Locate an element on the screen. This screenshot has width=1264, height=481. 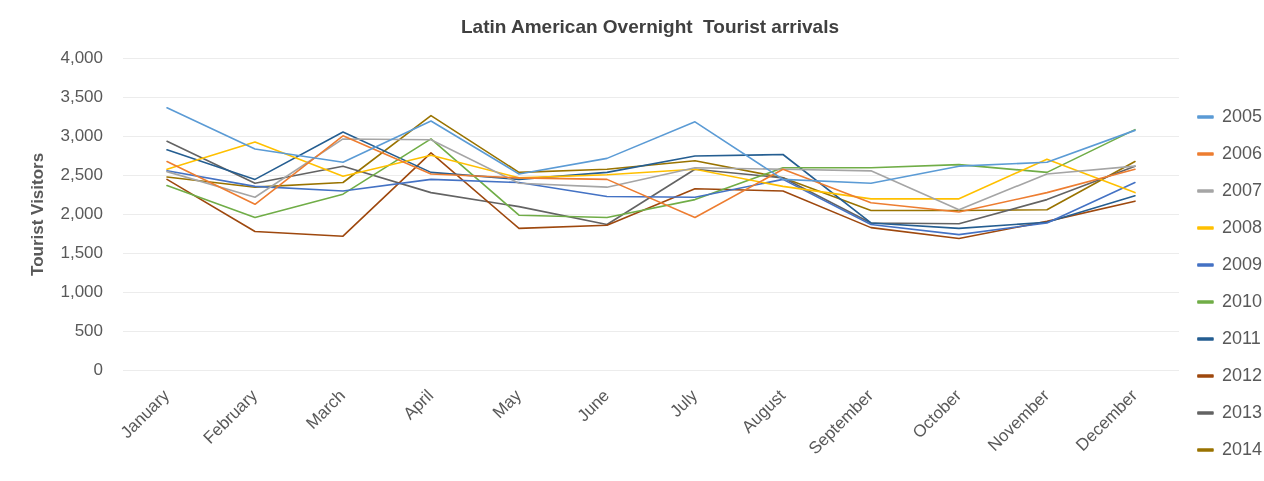
y-tick-label: 1,500 is located at coordinates (81, 252).